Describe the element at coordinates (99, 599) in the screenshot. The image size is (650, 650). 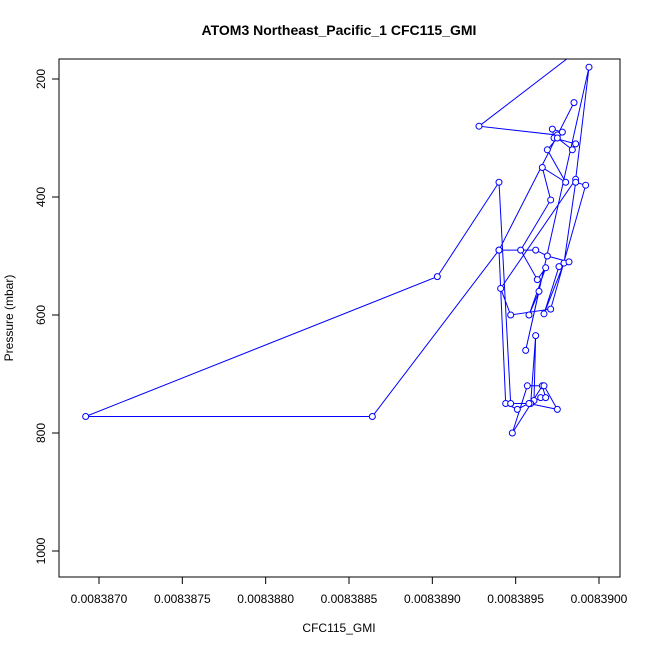
I see `x-tick-label: 0.0083870` at that location.